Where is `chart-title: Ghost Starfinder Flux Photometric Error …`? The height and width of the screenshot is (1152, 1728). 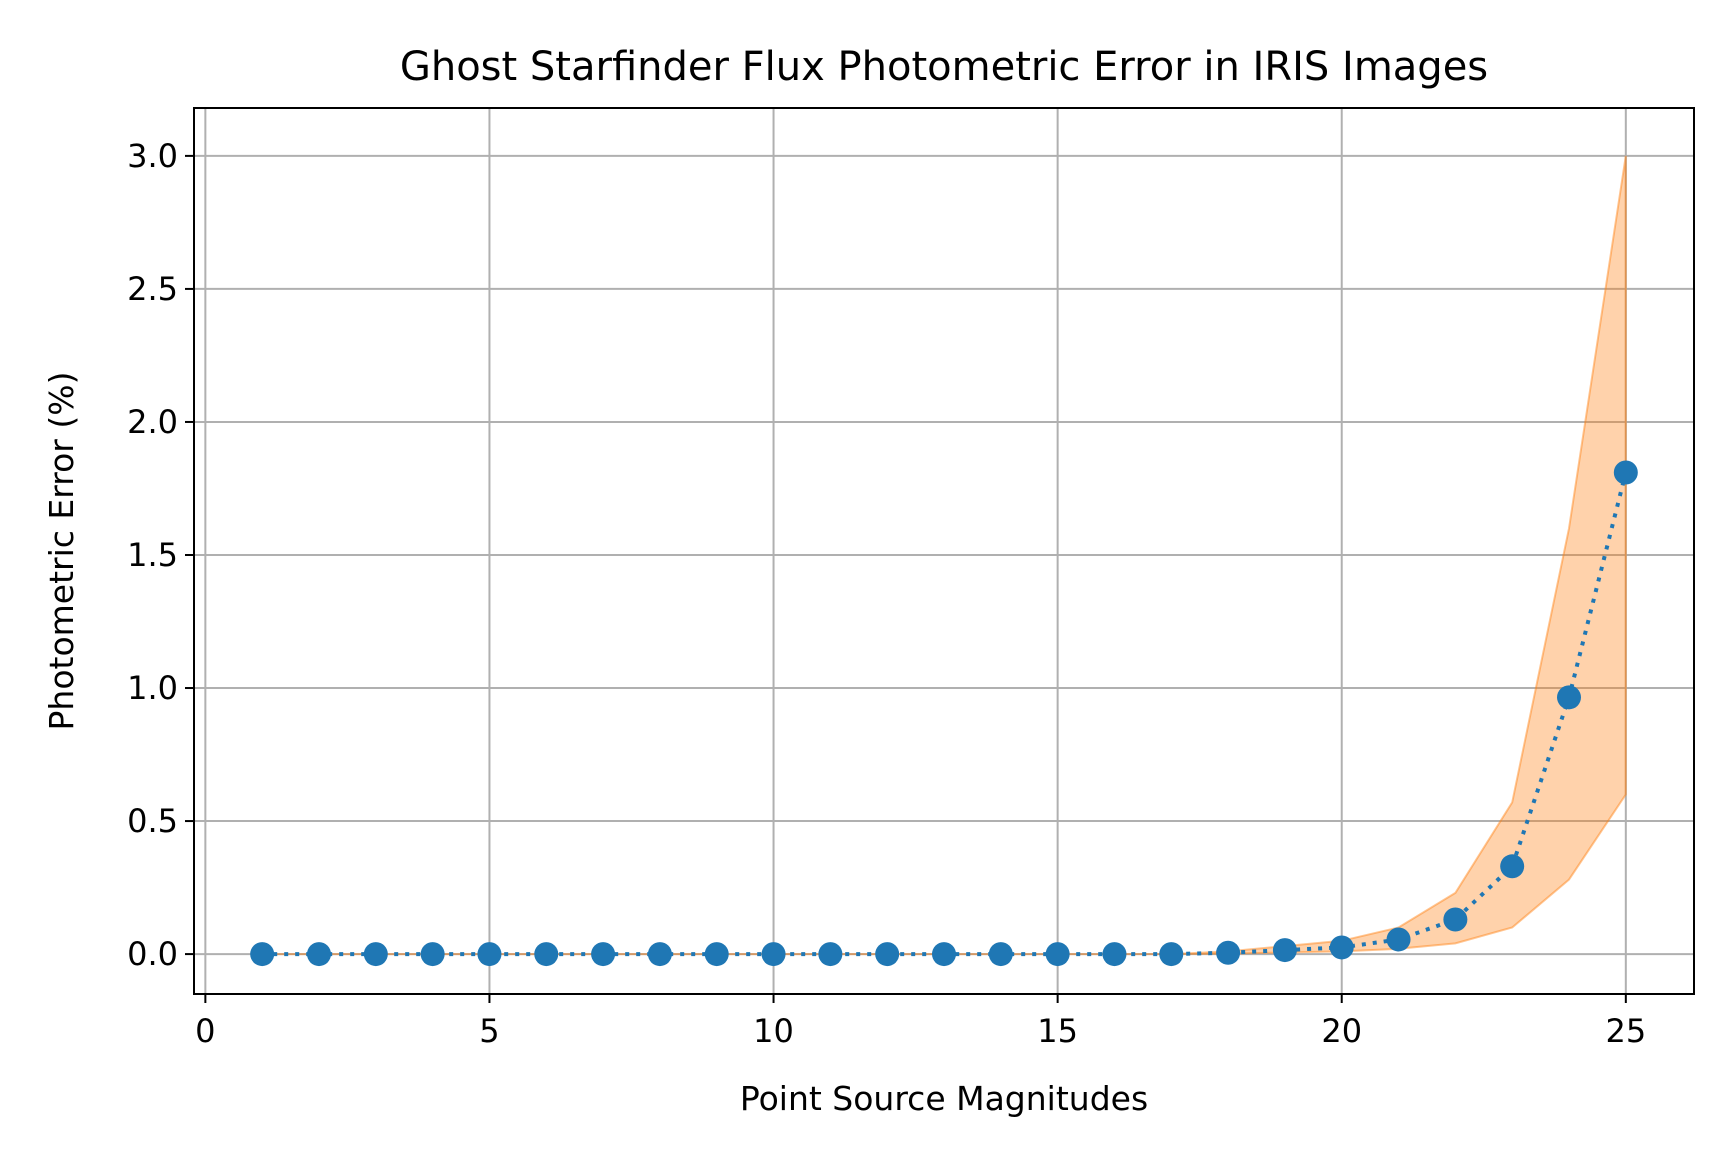 chart-title: Ghost Starfinder Flux Photometric Error … is located at coordinates (944, 67).